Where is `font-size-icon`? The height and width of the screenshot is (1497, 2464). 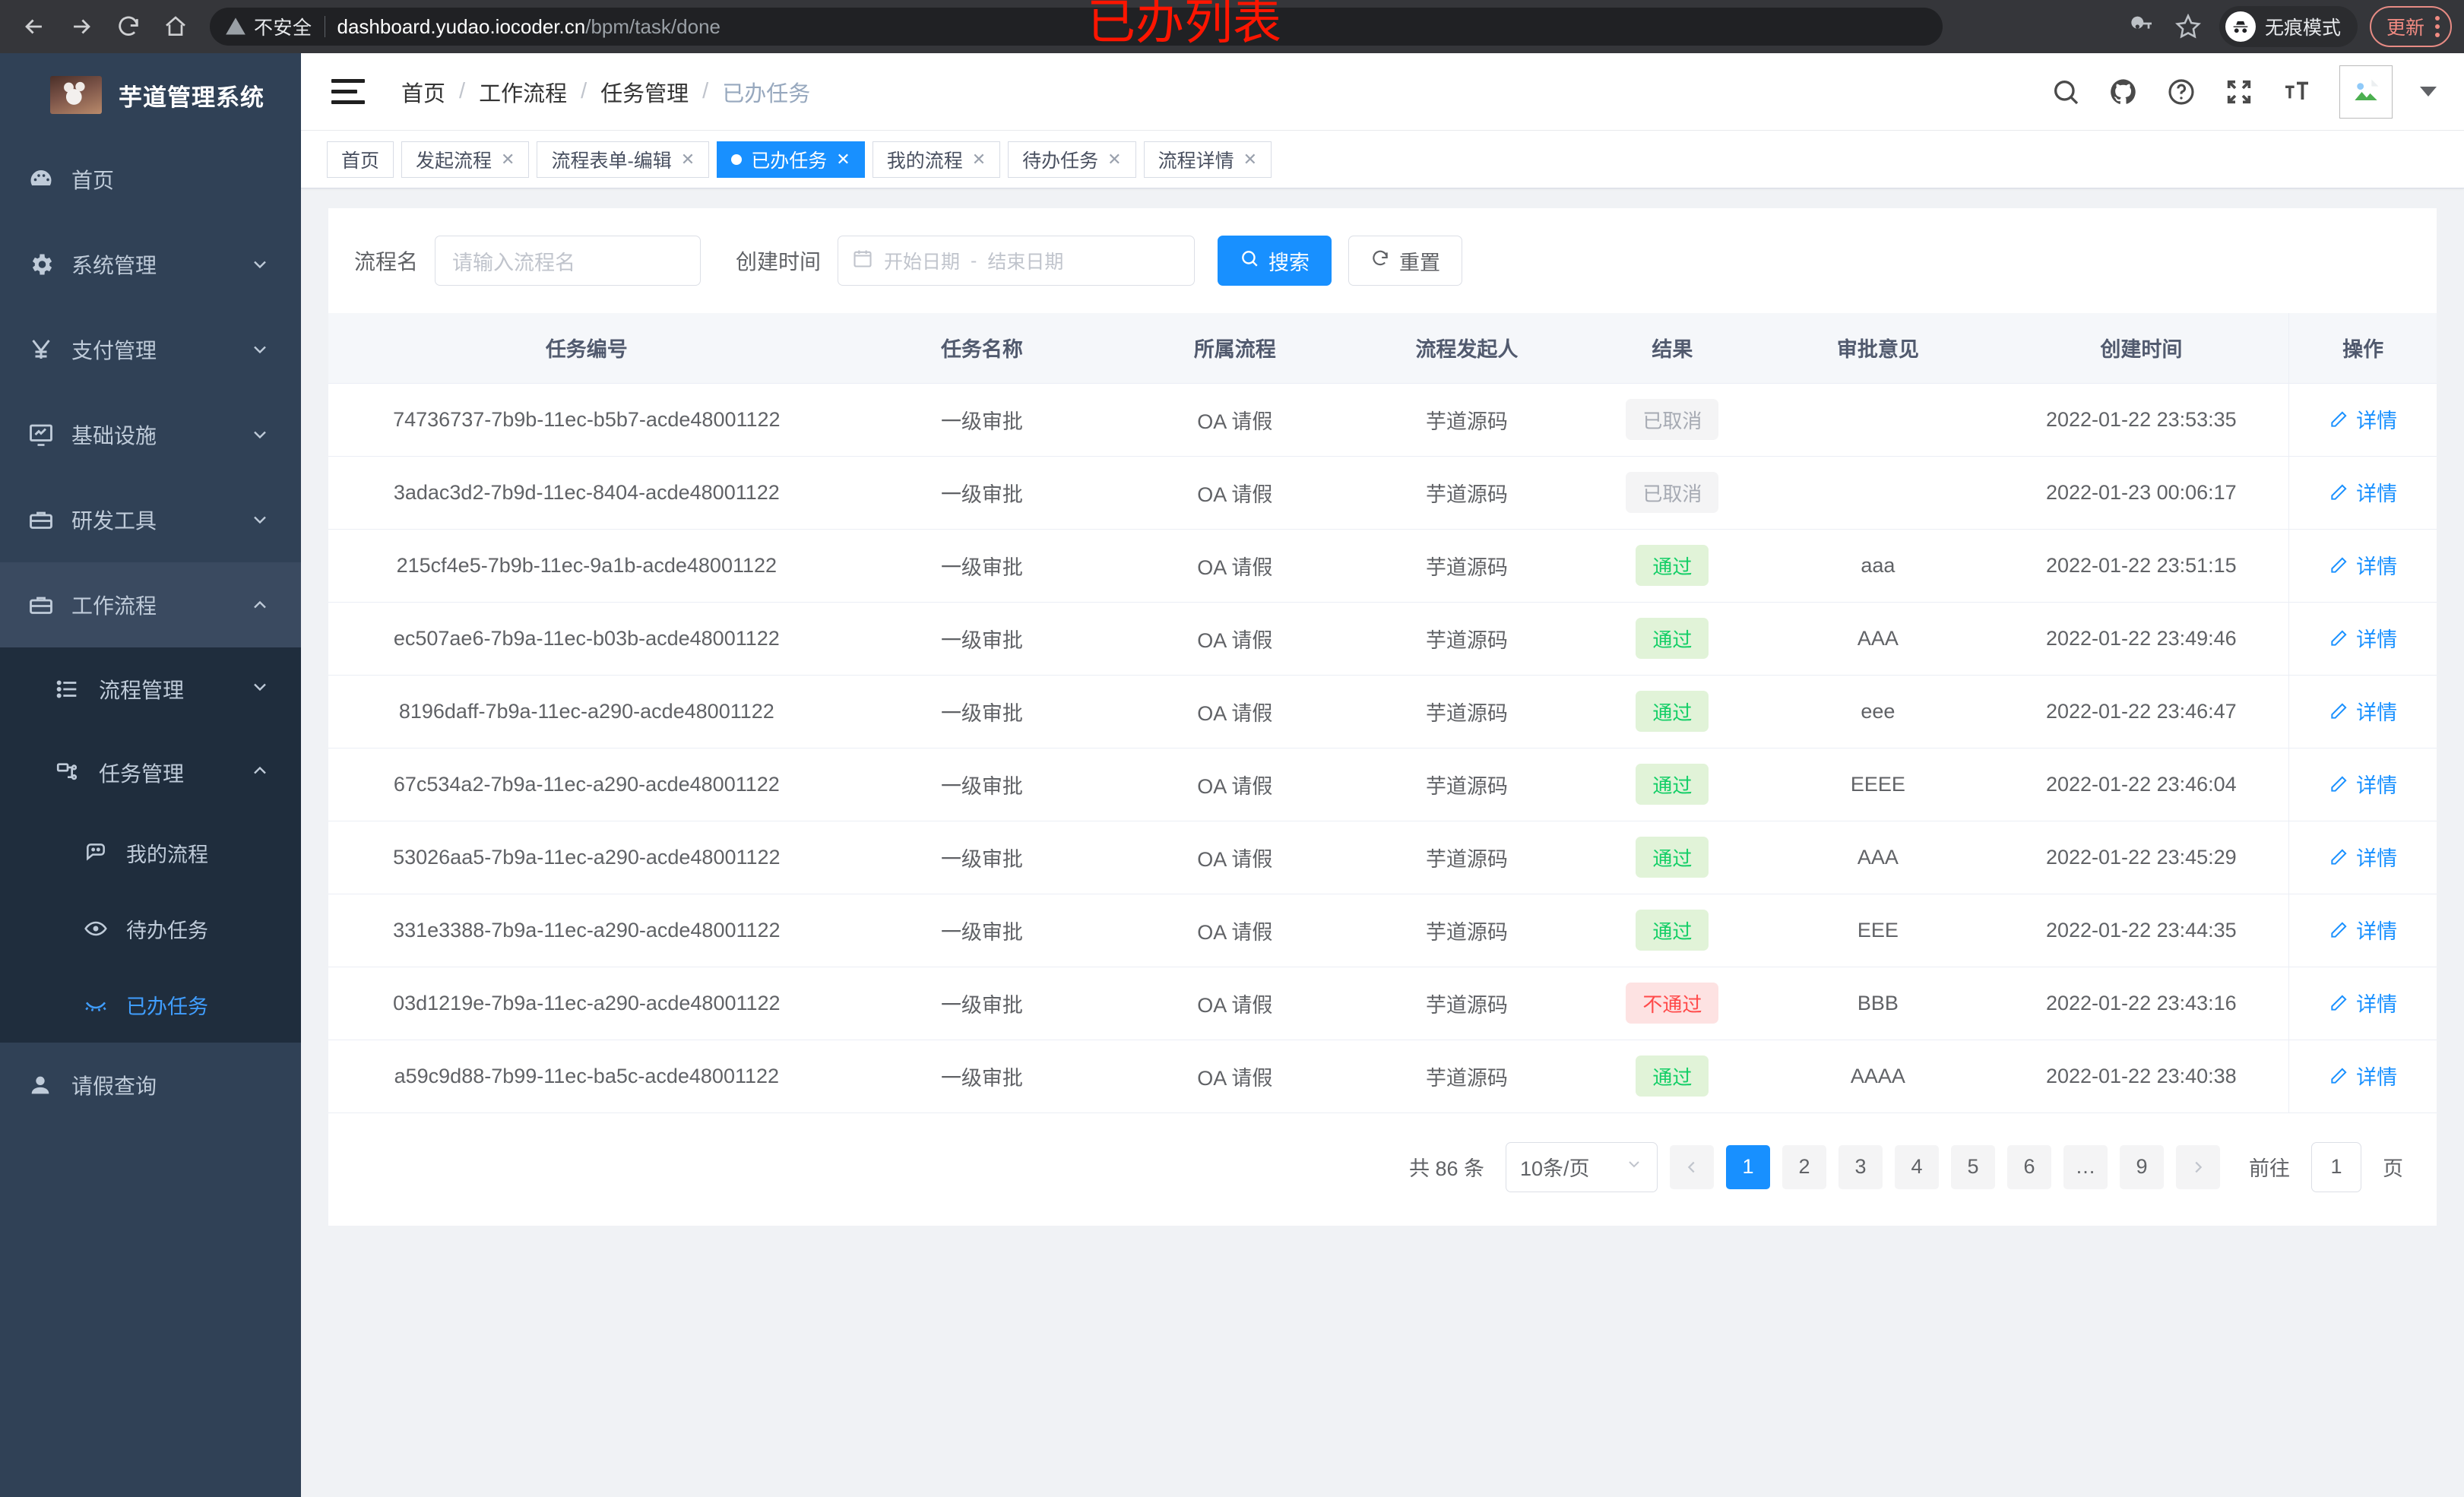 font-size-icon is located at coordinates (2297, 92).